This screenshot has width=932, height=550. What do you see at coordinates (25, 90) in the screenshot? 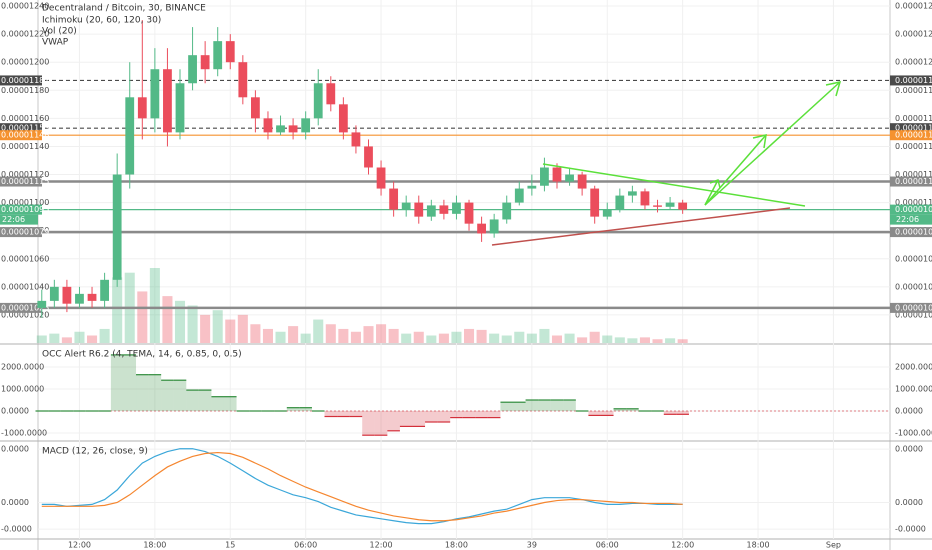
I see `y-tick-label: 0.00001180` at bounding box center [25, 90].